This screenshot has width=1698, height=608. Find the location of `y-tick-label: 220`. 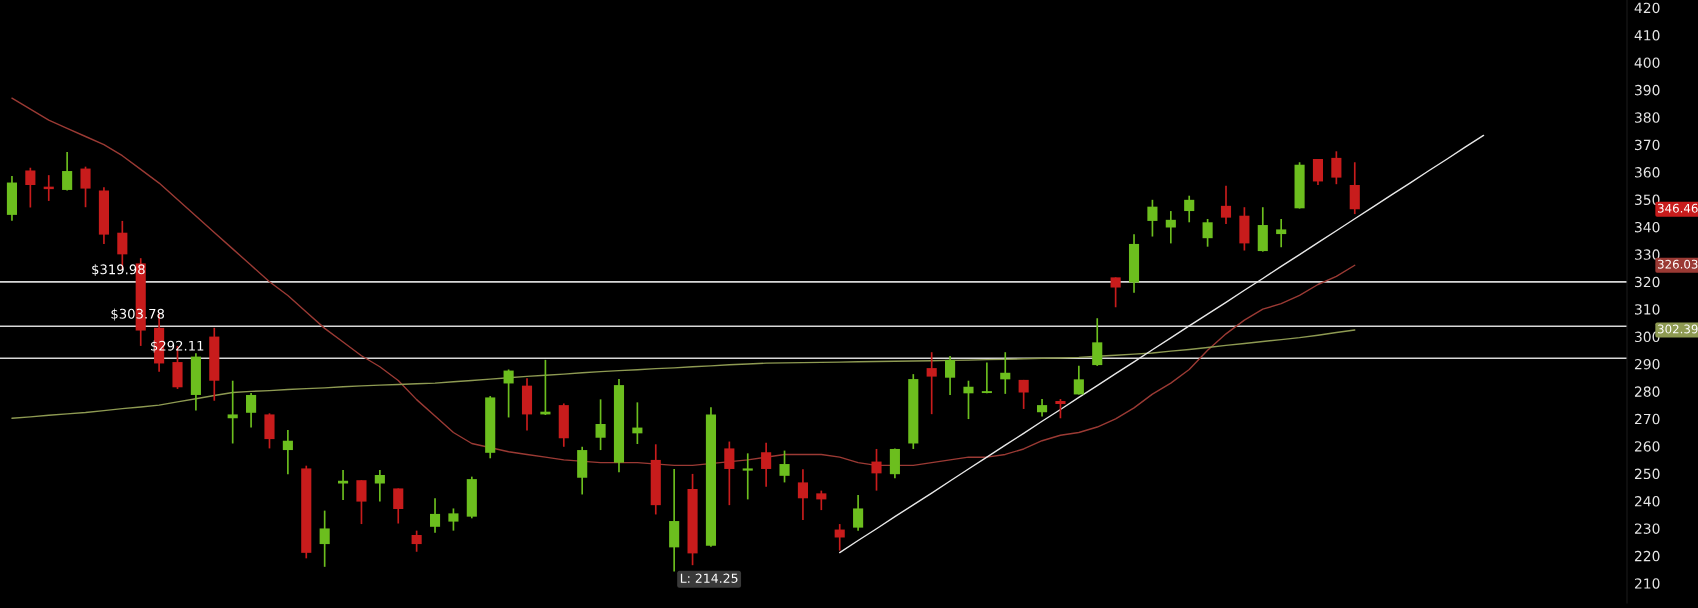

y-tick-label: 220 is located at coordinates (1647, 556).